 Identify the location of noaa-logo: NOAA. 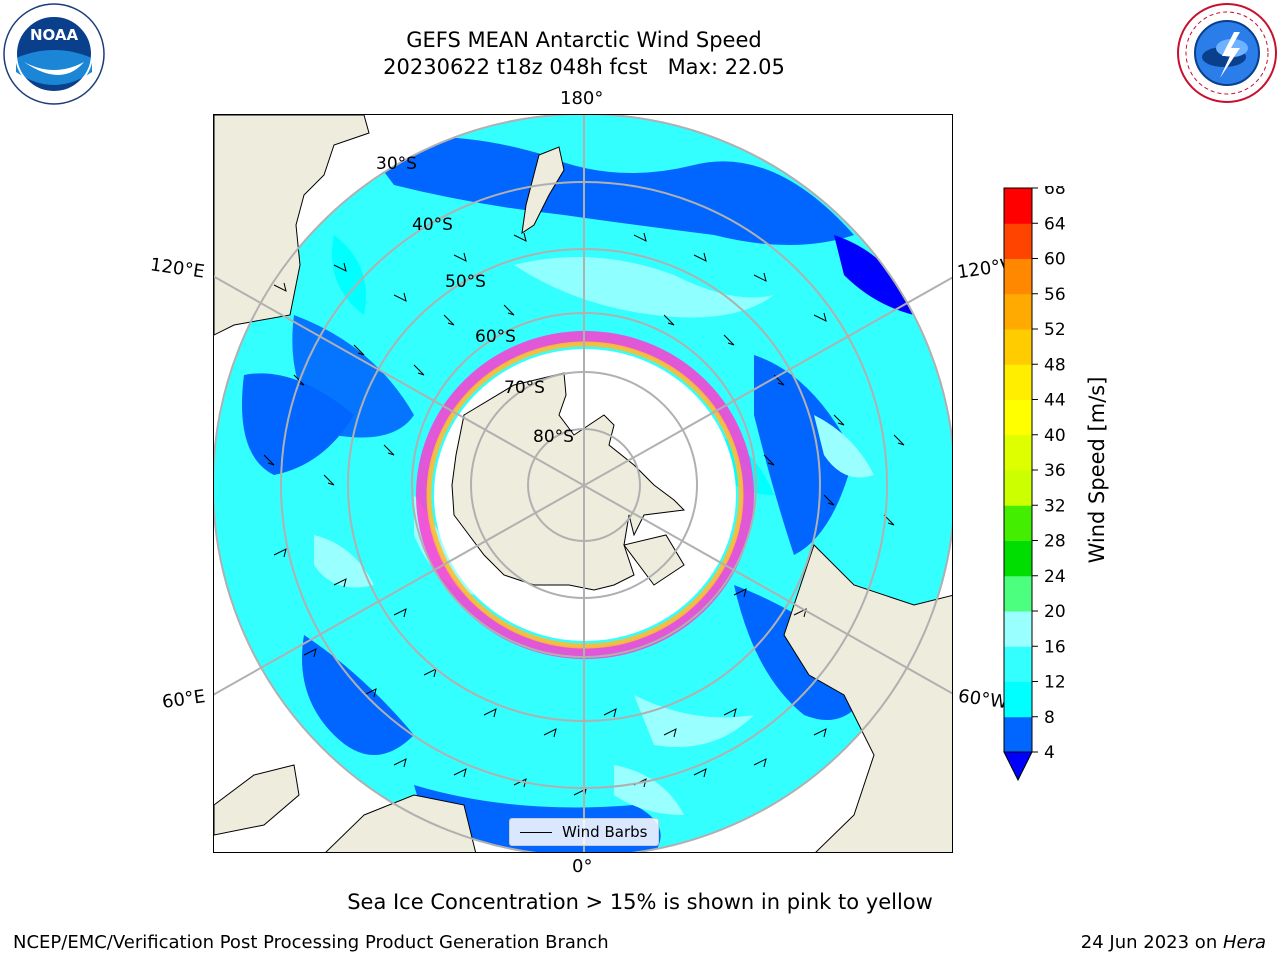
(54, 54).